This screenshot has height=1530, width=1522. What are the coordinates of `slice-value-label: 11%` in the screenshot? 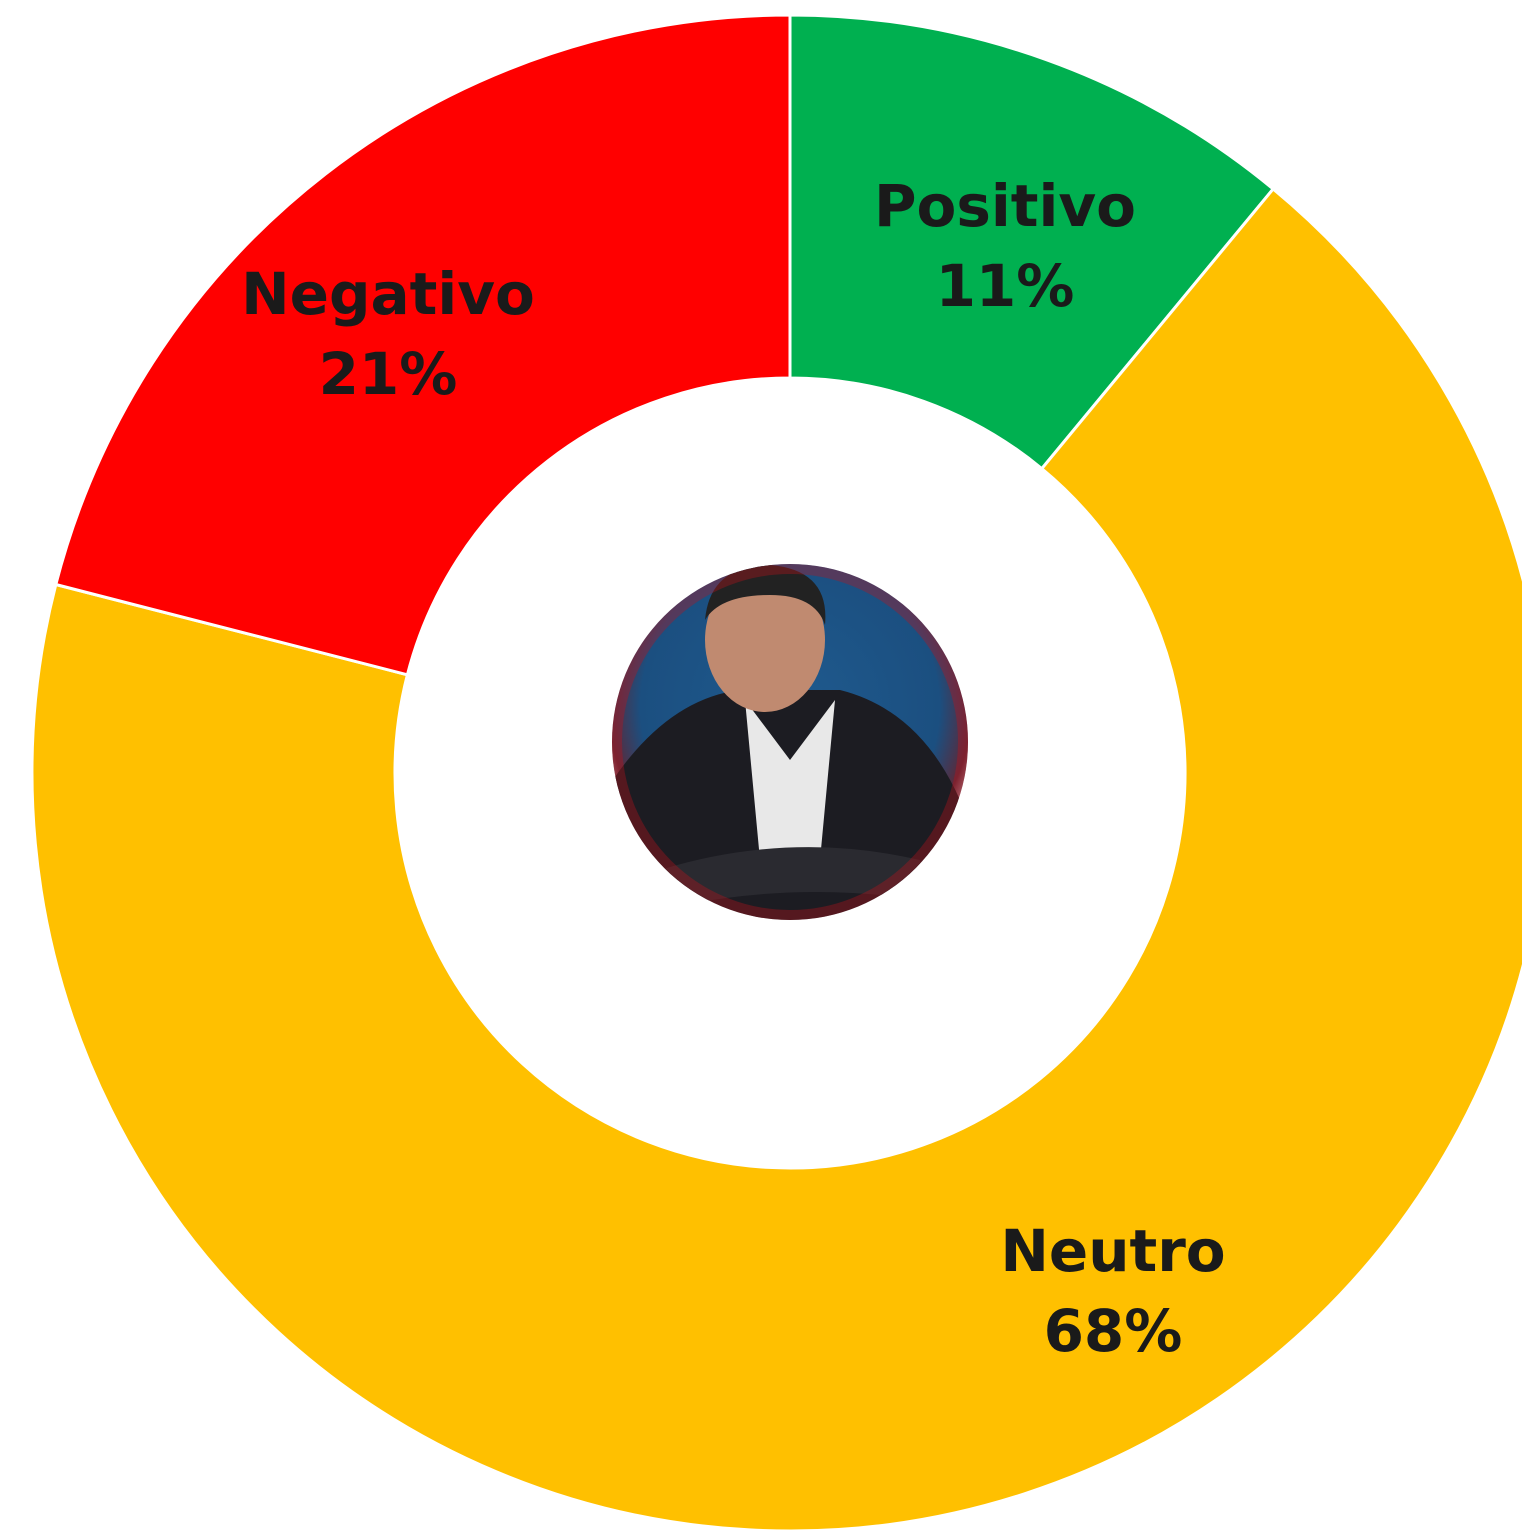 It's located at (1005, 286).